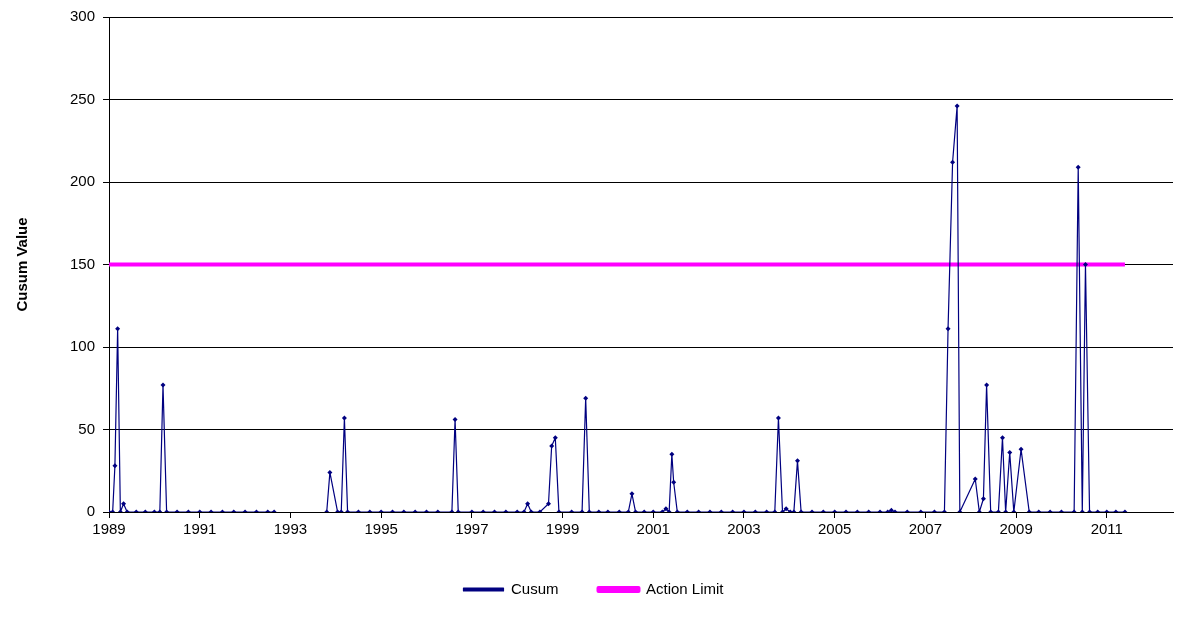 The height and width of the screenshot is (627, 1177). What do you see at coordinates (87, 428) in the screenshot?
I see `y-tick-label: 50` at bounding box center [87, 428].